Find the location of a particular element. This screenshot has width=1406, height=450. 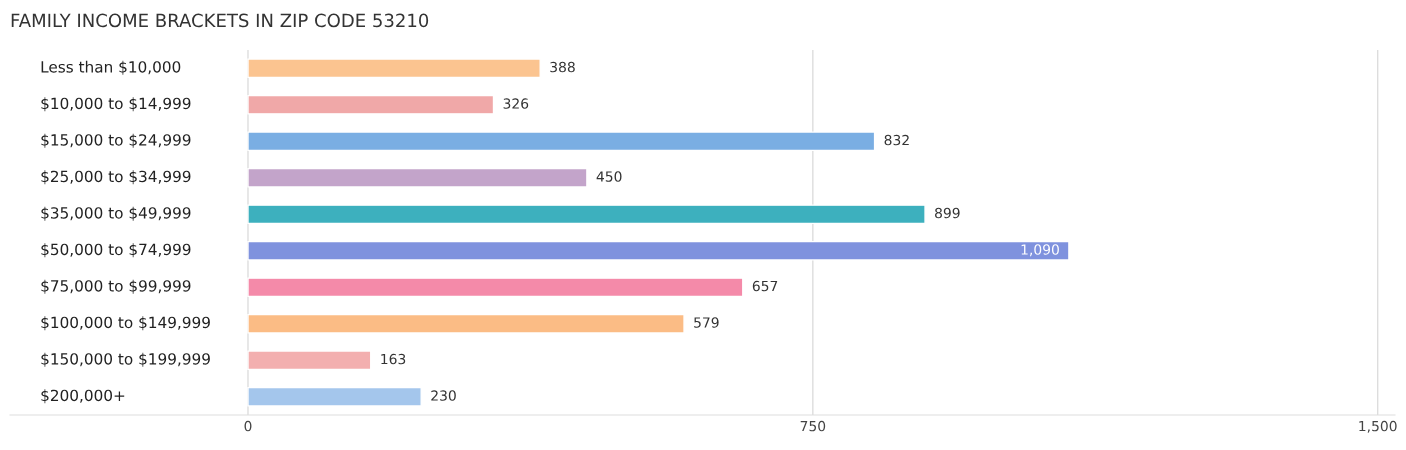

y-tick-label: $15,000 to $24,999 is located at coordinates (116, 140).